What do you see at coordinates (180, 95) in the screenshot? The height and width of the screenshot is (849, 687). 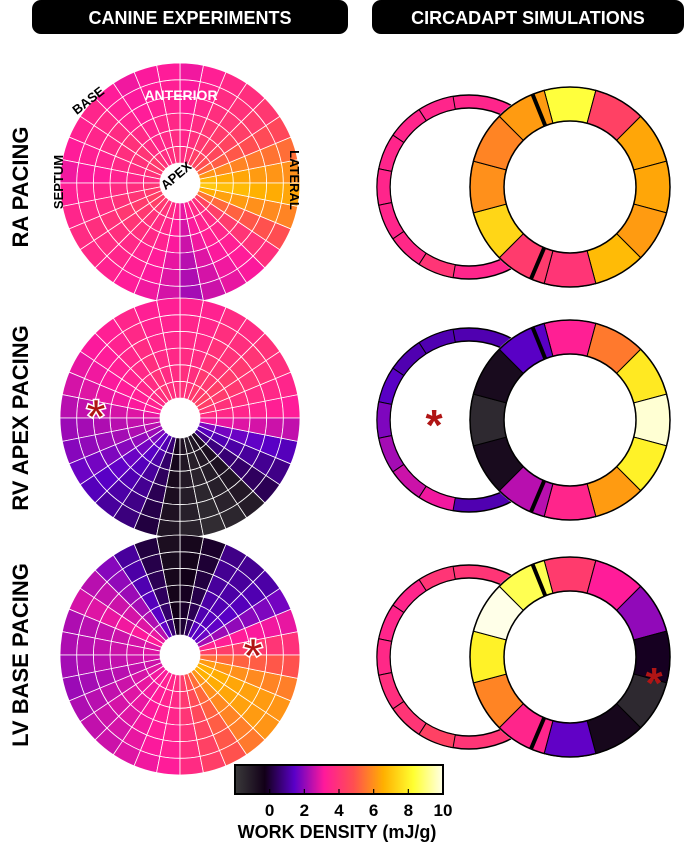 I see `orientation-label-anterior: ANTERIOR` at bounding box center [180, 95].